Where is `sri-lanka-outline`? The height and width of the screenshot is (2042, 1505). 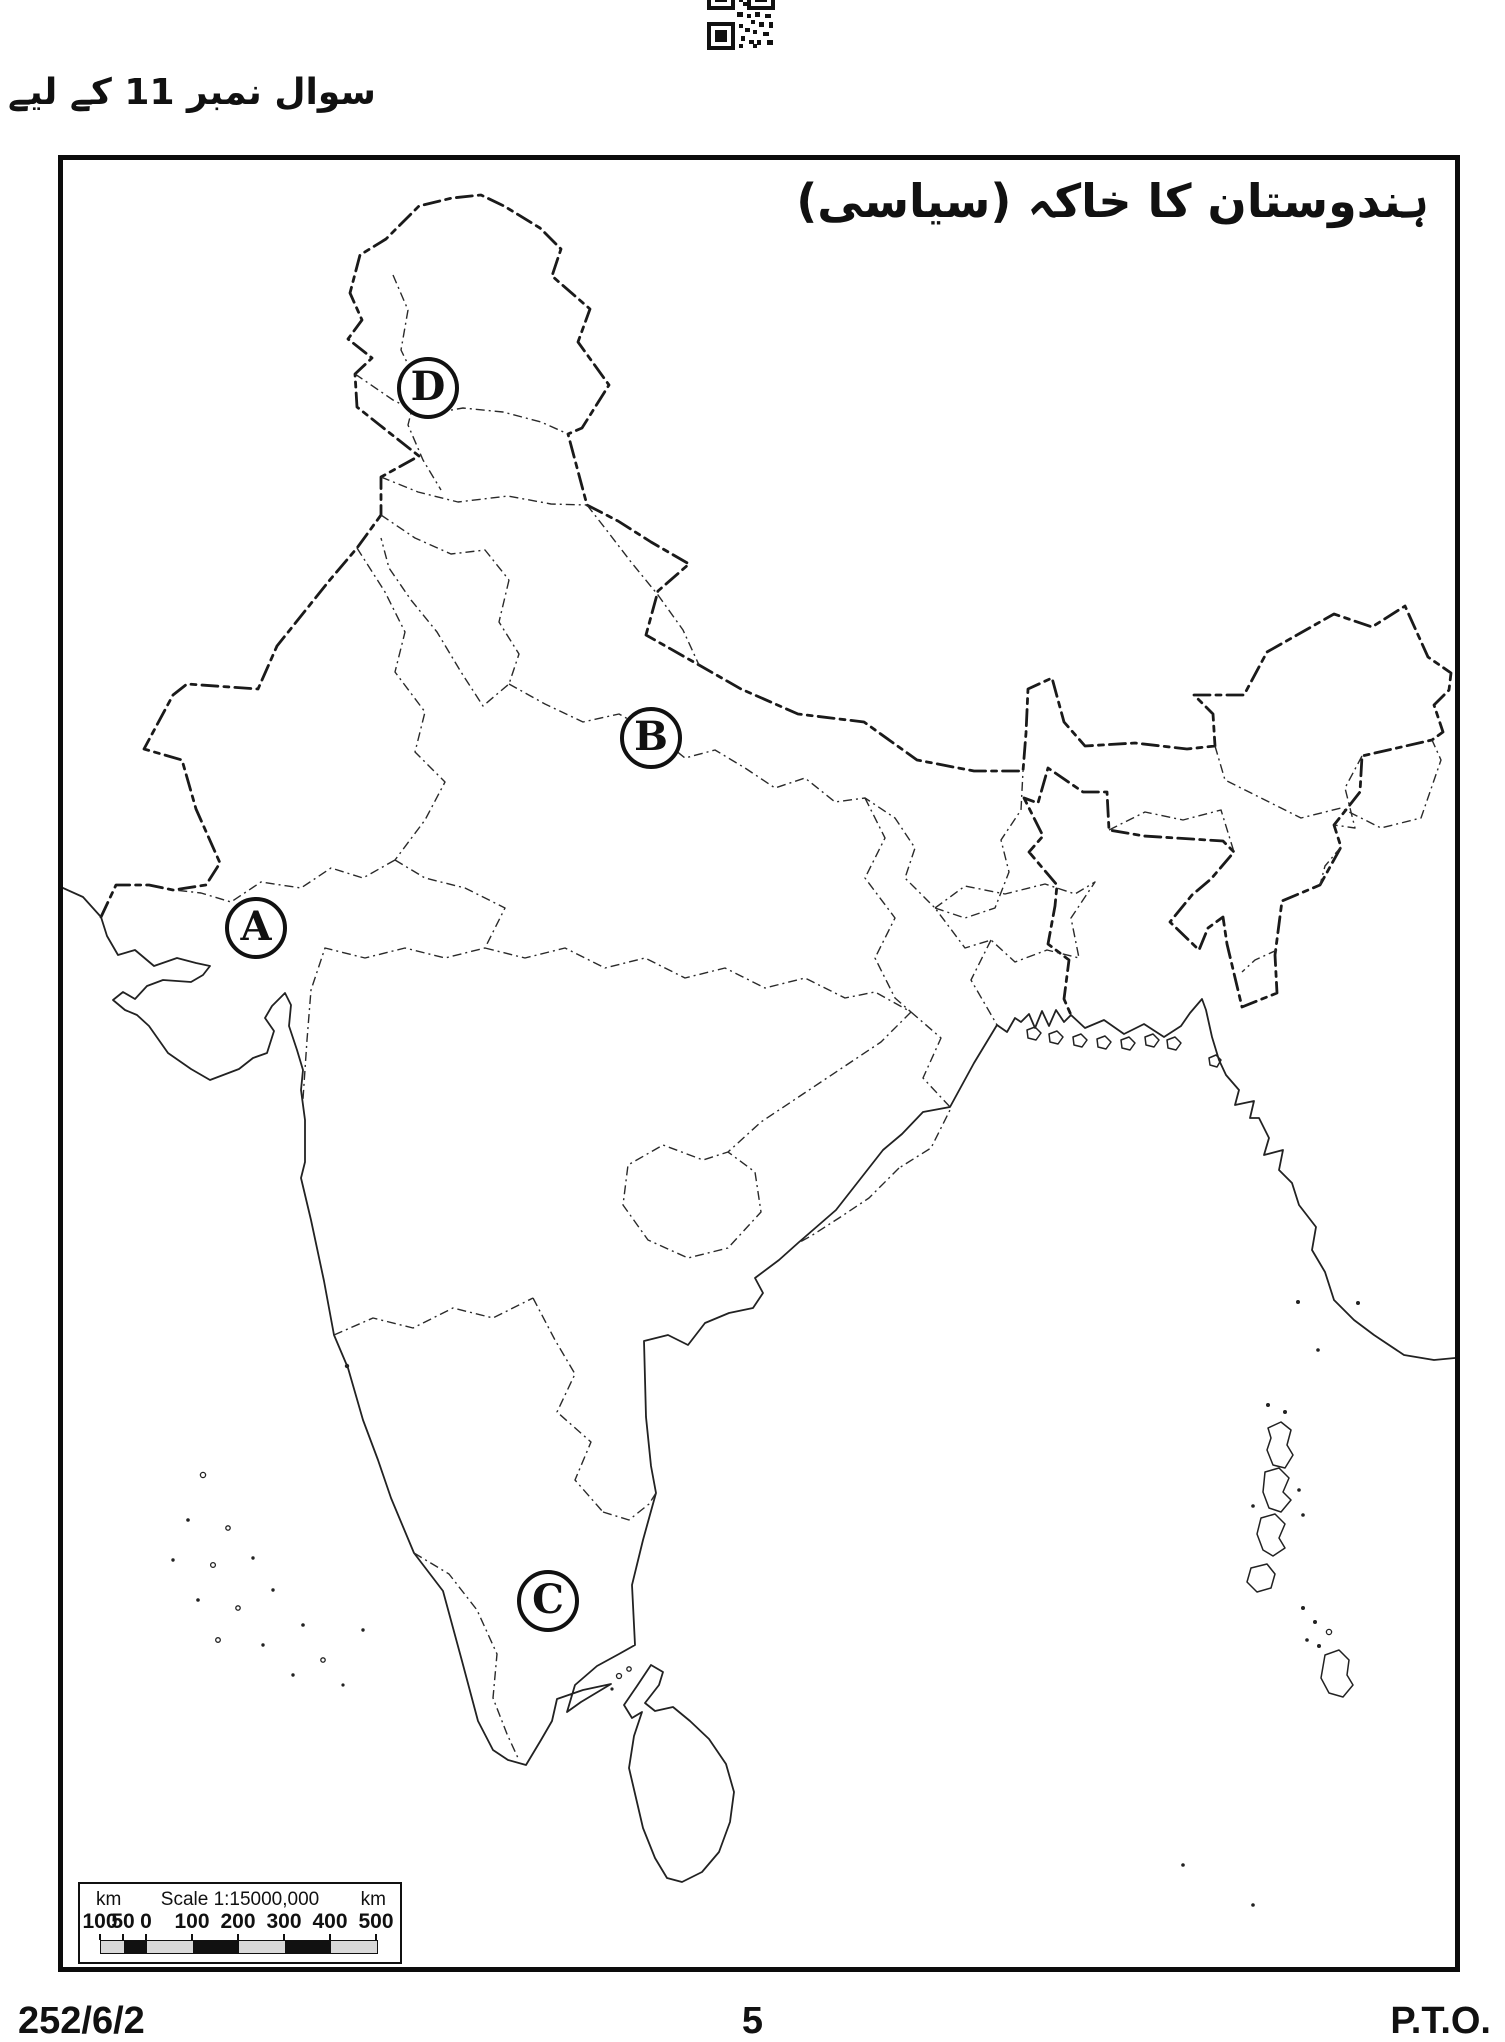
sri-lanka-outline is located at coordinates (672, 1773).